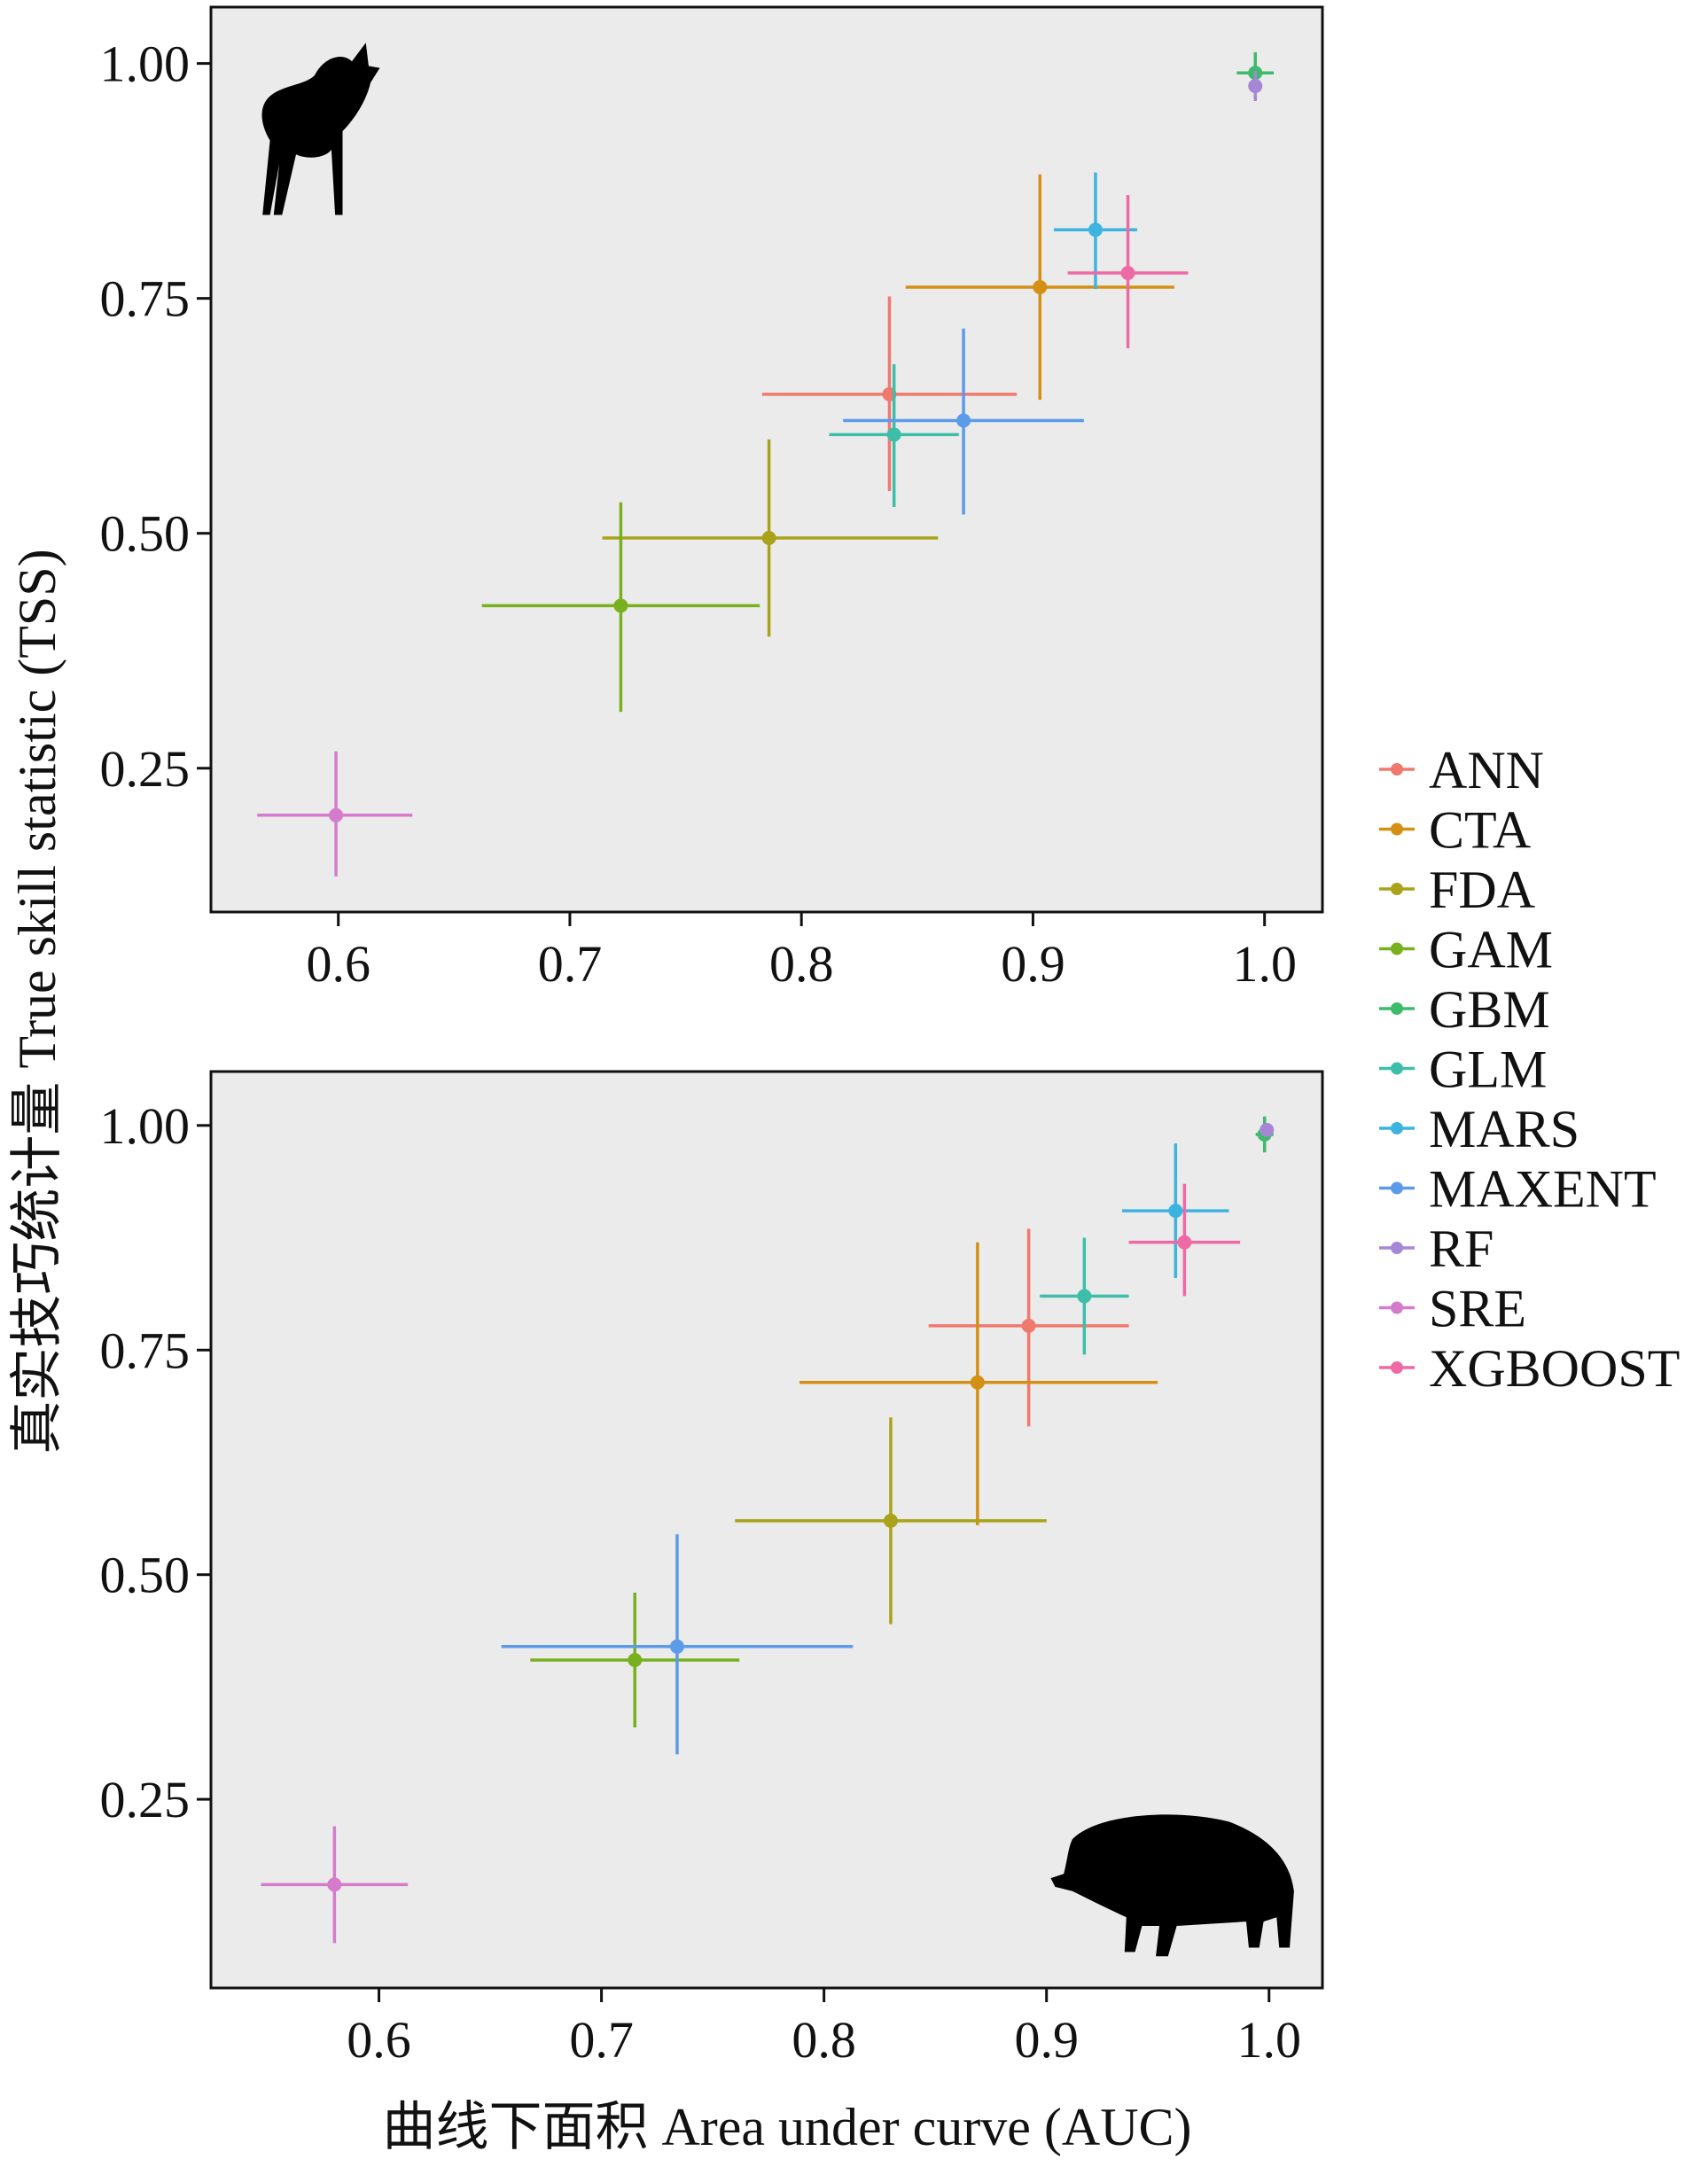 The image size is (1708, 2167). What do you see at coordinates (1482, 890) in the screenshot?
I see `legend-label: FDA` at bounding box center [1482, 890].